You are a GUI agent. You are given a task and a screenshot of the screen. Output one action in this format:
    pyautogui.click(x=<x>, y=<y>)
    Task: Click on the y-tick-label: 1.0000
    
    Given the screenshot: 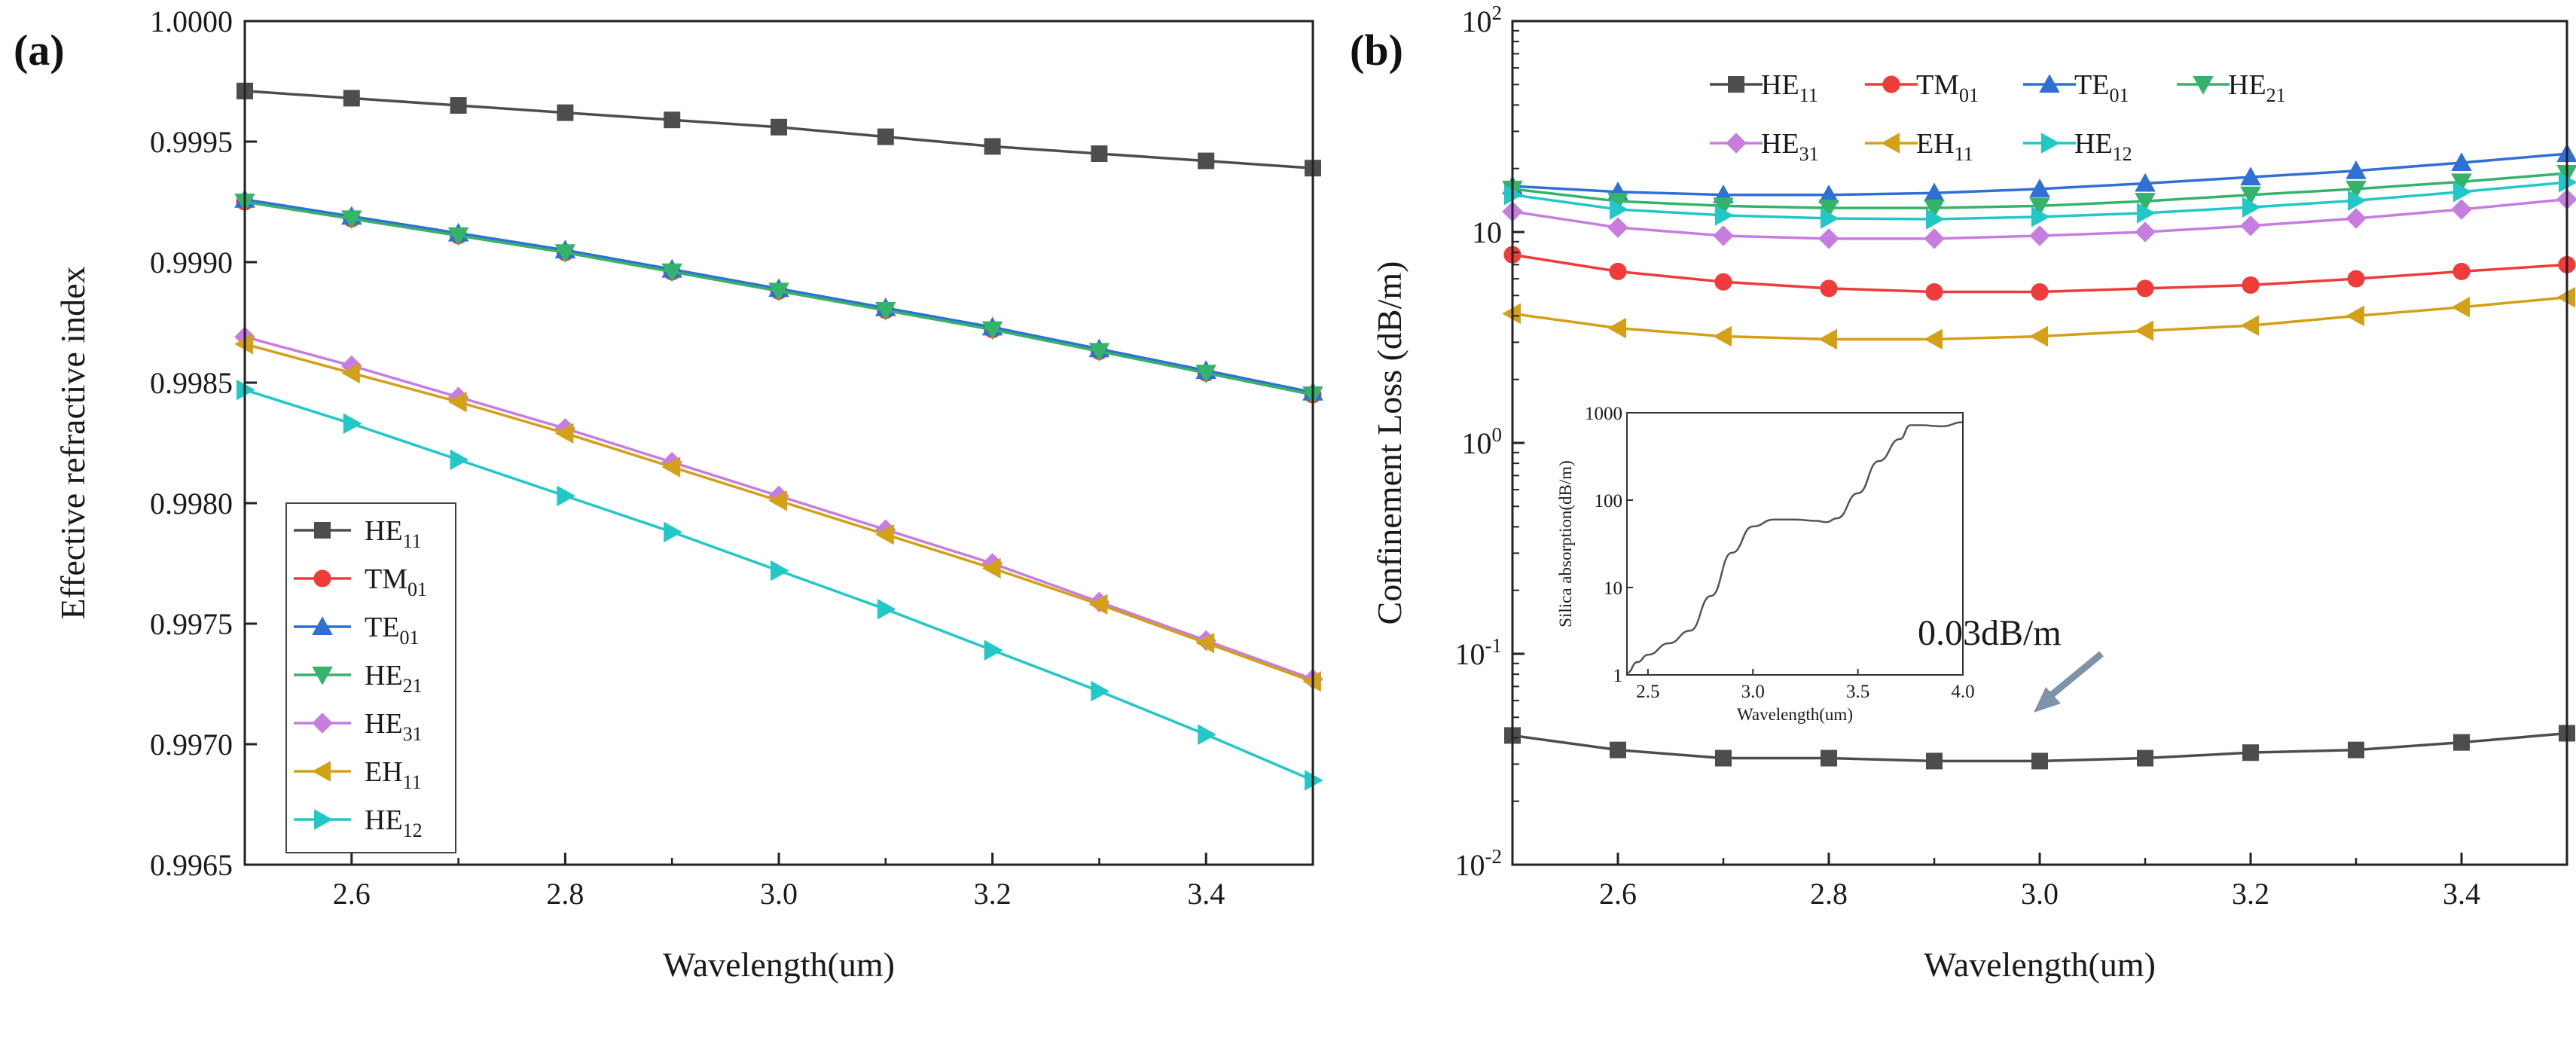 What is the action you would take?
    pyautogui.click(x=192, y=21)
    